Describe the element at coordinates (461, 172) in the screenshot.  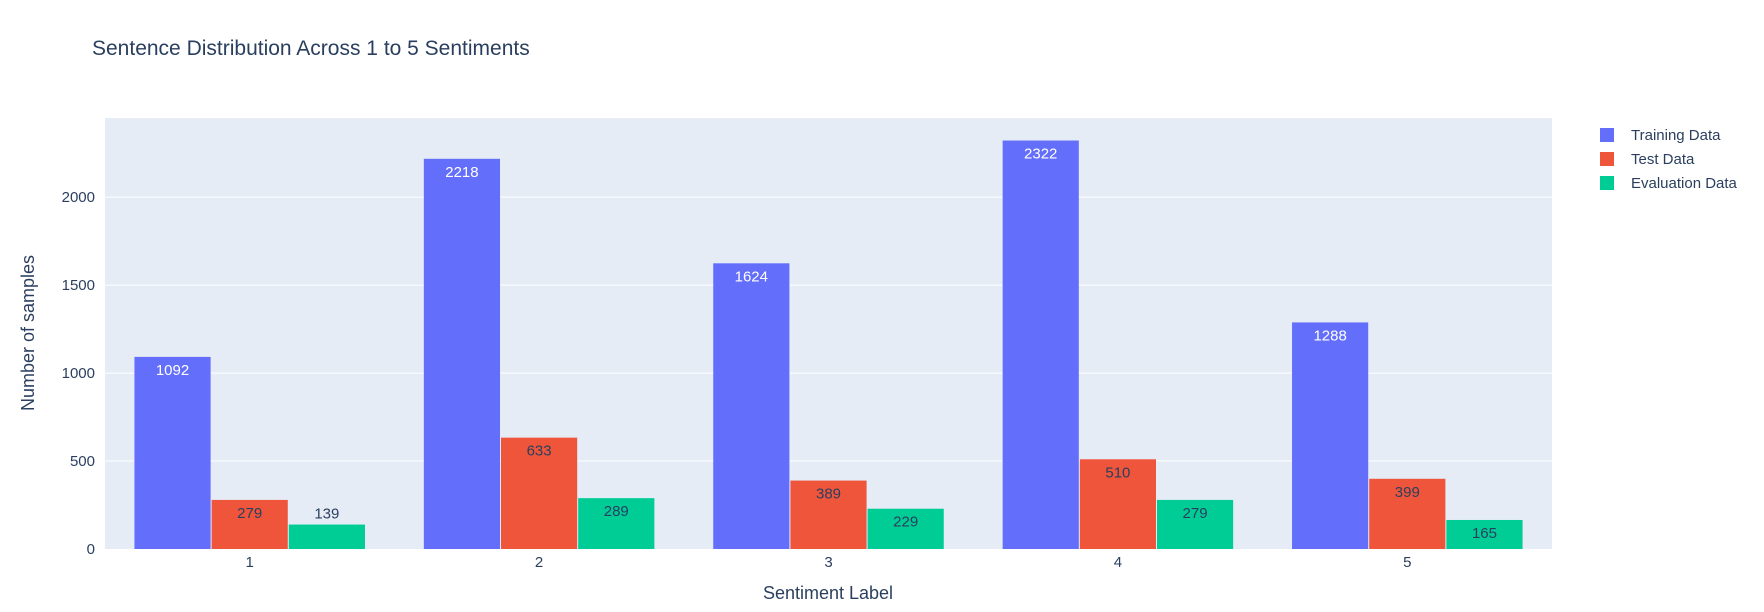
I see `data-label: 2218` at that location.